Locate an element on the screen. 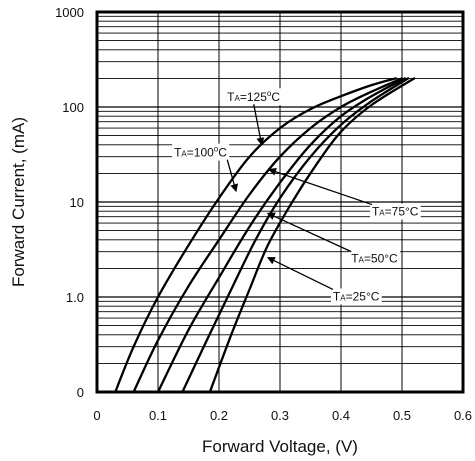 The width and height of the screenshot is (475, 461). series-annotation: TA=125oC is located at coordinates (254, 117).